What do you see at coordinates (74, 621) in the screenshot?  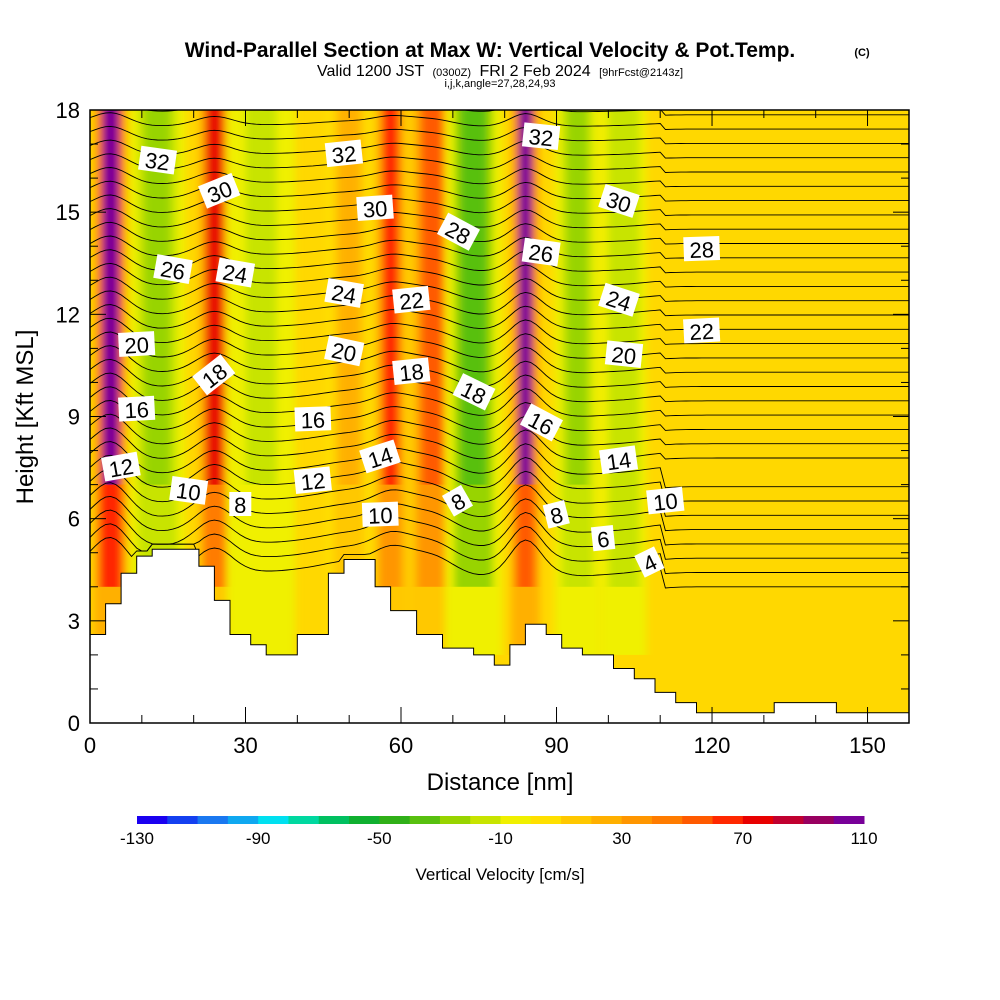 I see `y-tick-label: 3` at bounding box center [74, 621].